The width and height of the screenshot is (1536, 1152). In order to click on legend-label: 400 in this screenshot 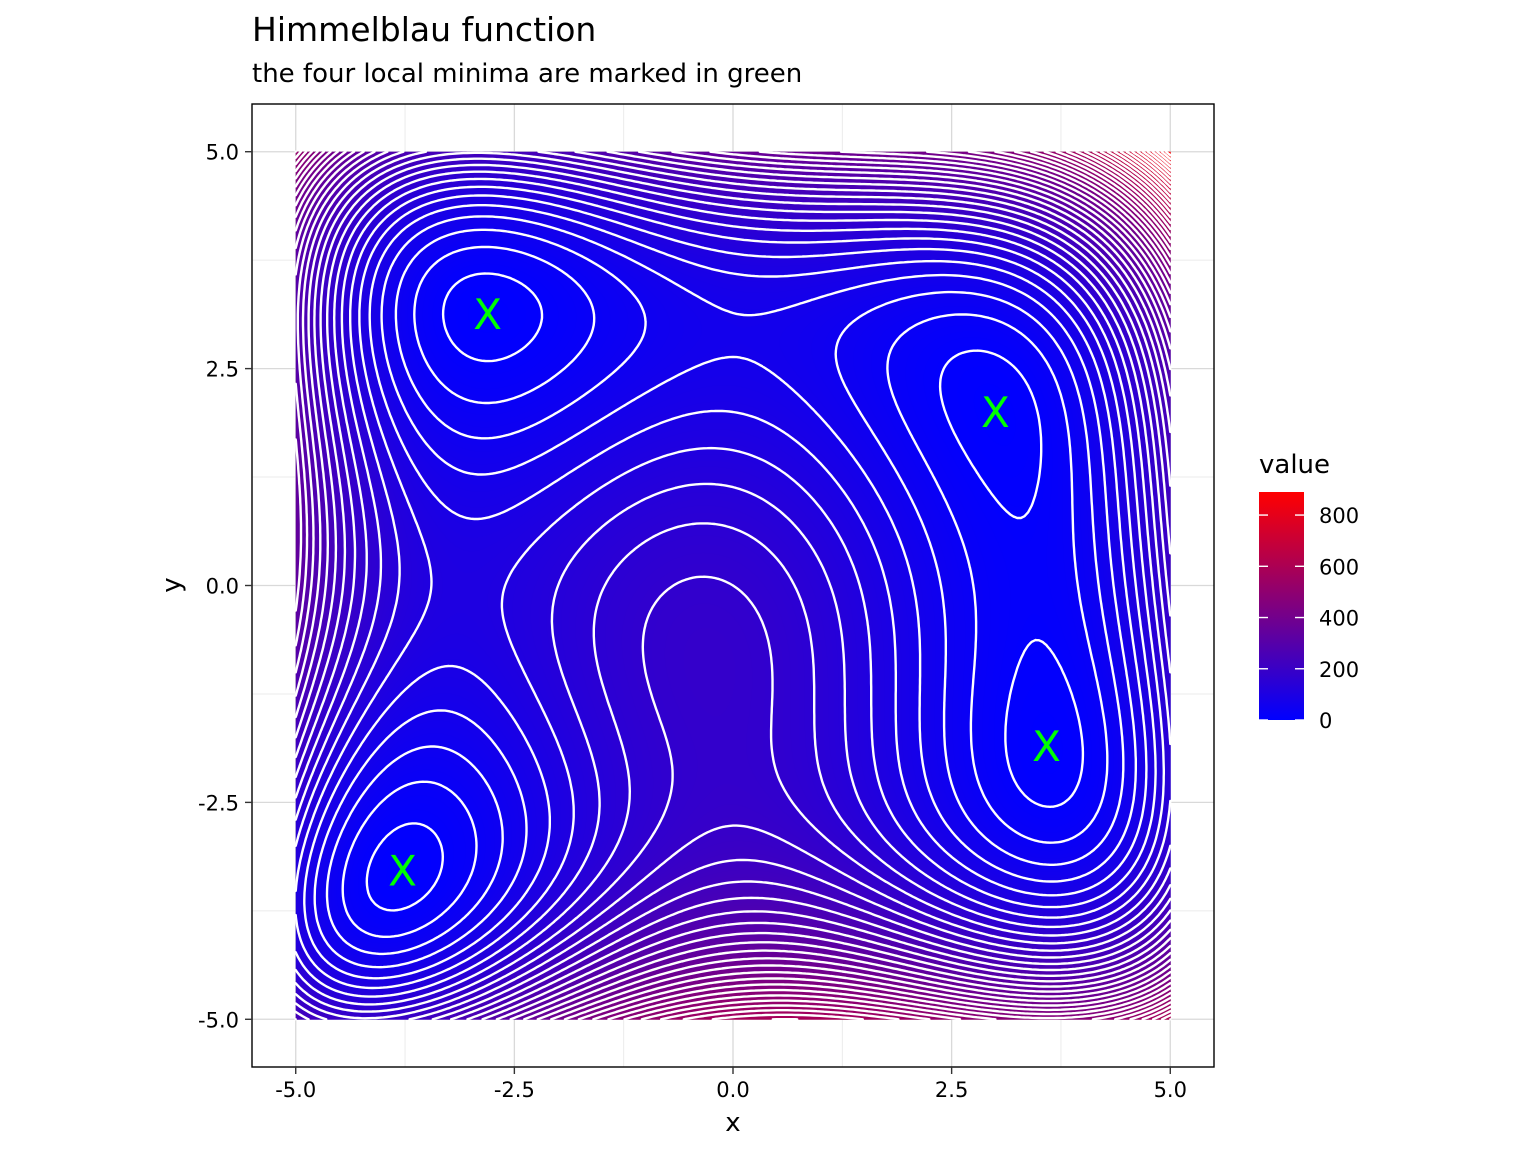, I will do `click(1339, 619)`.